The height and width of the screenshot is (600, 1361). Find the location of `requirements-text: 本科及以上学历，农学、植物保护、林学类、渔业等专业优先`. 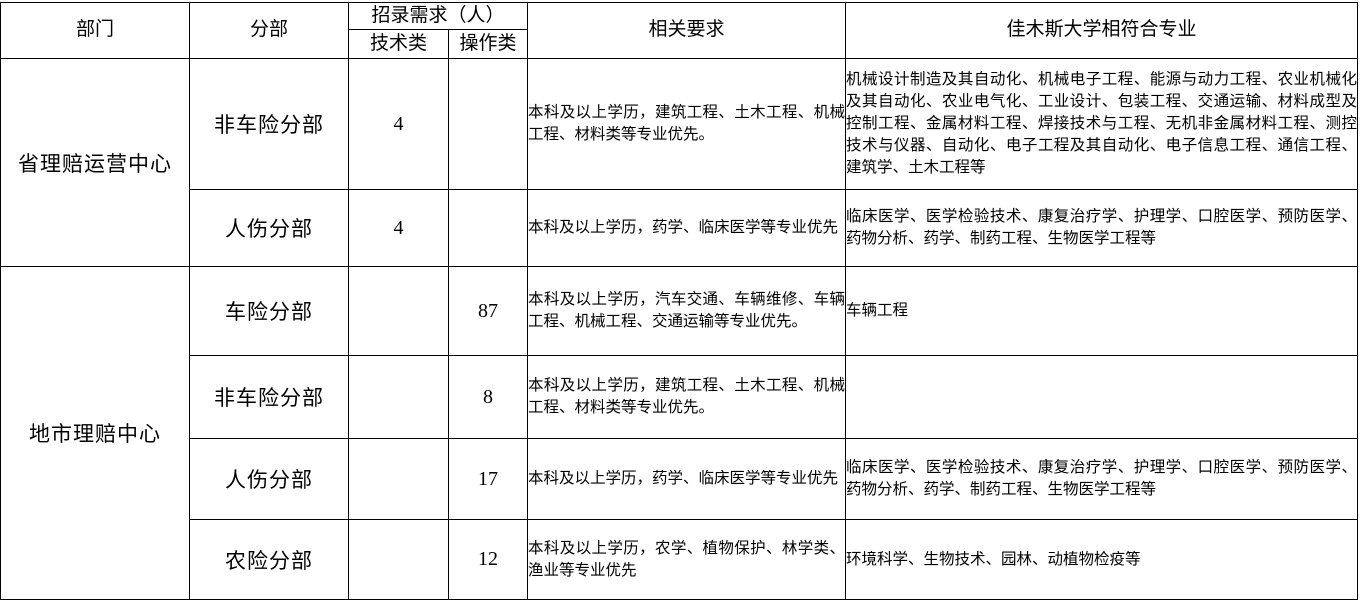

requirements-text: 本科及以上学历，农学、植物保护、林学类、渔业等专业优先 is located at coordinates (687, 559).